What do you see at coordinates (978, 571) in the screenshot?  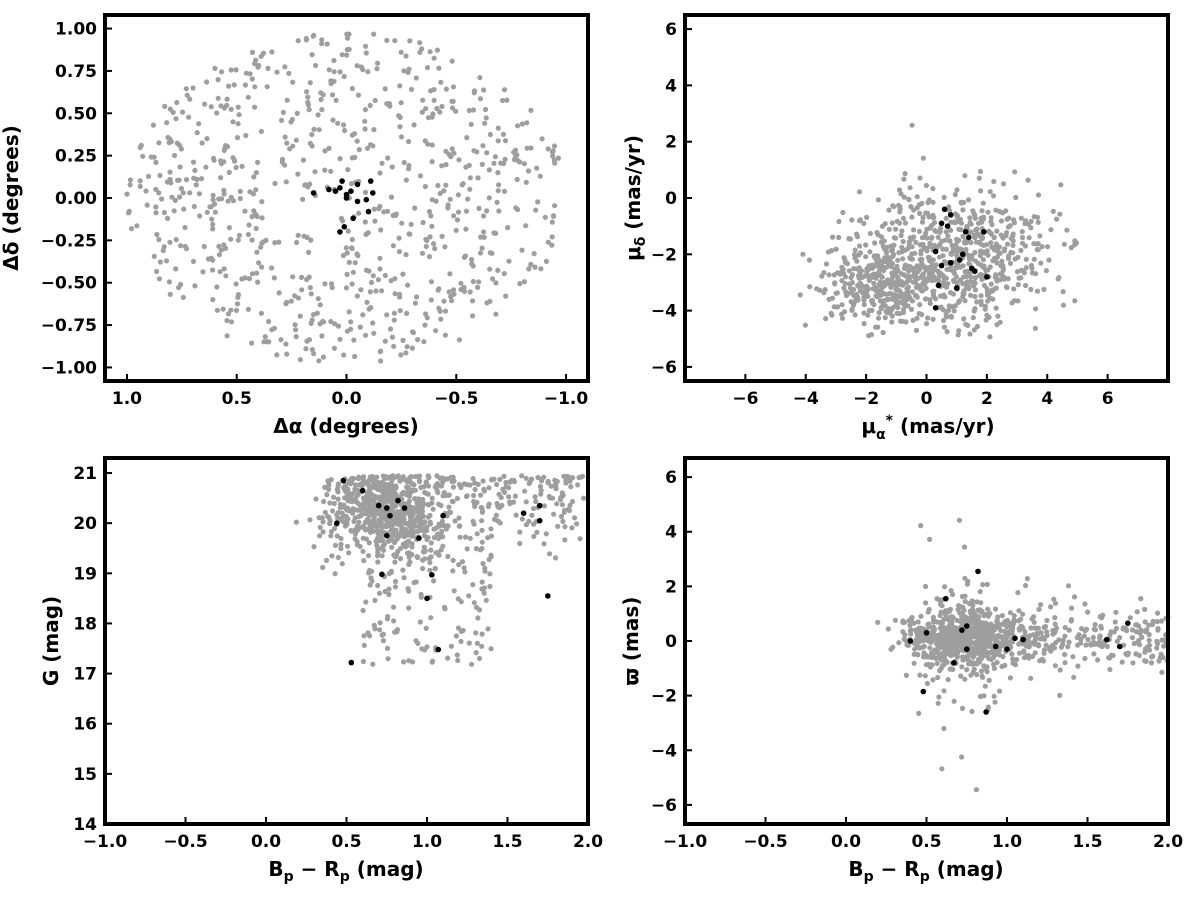 I see `cmd-plx-member-point` at bounding box center [978, 571].